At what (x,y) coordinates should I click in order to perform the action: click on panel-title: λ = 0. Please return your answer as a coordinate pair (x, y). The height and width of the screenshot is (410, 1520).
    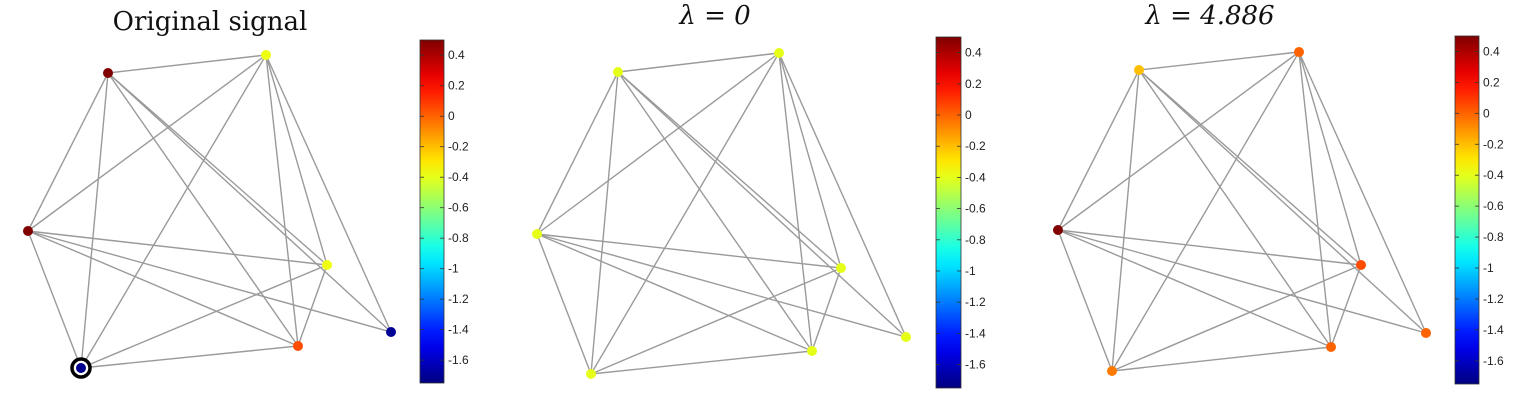
    Looking at the image, I should click on (714, 16).